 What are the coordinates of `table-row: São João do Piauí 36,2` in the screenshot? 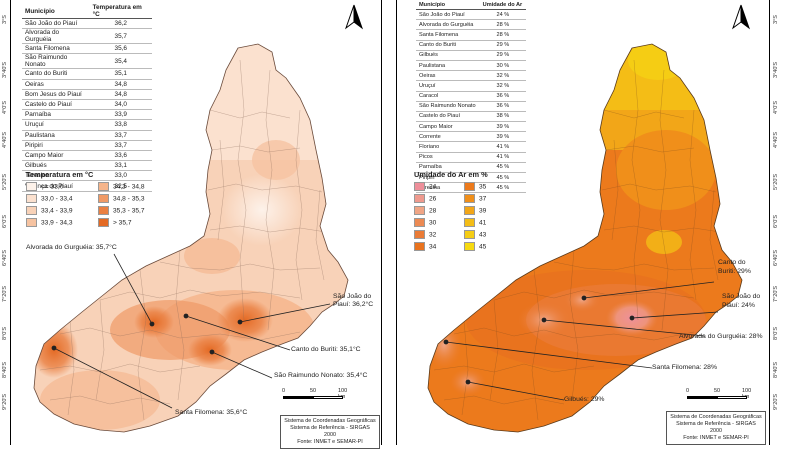 It's located at (87, 24).